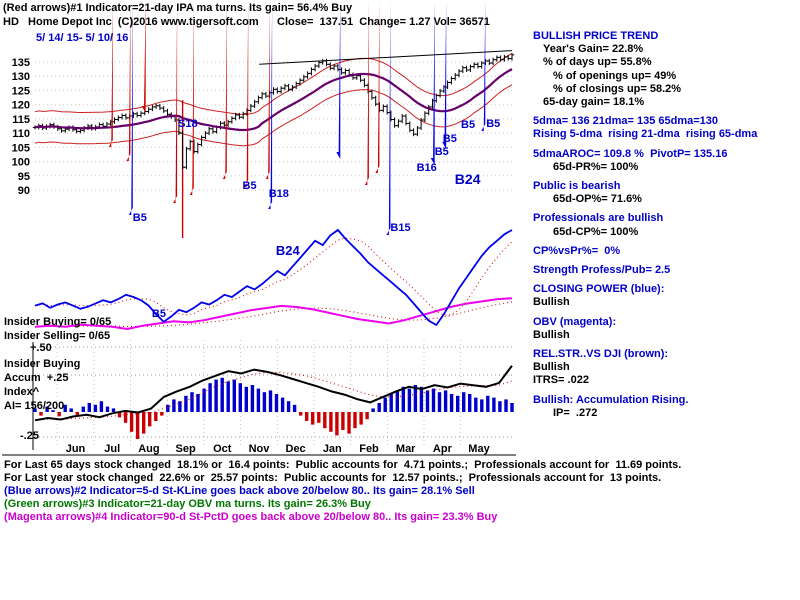 The image size is (800, 600). Describe the element at coordinates (58, 322) in the screenshot. I see `insider-buying-ratio-label: Insider Buying= 0/65` at that location.